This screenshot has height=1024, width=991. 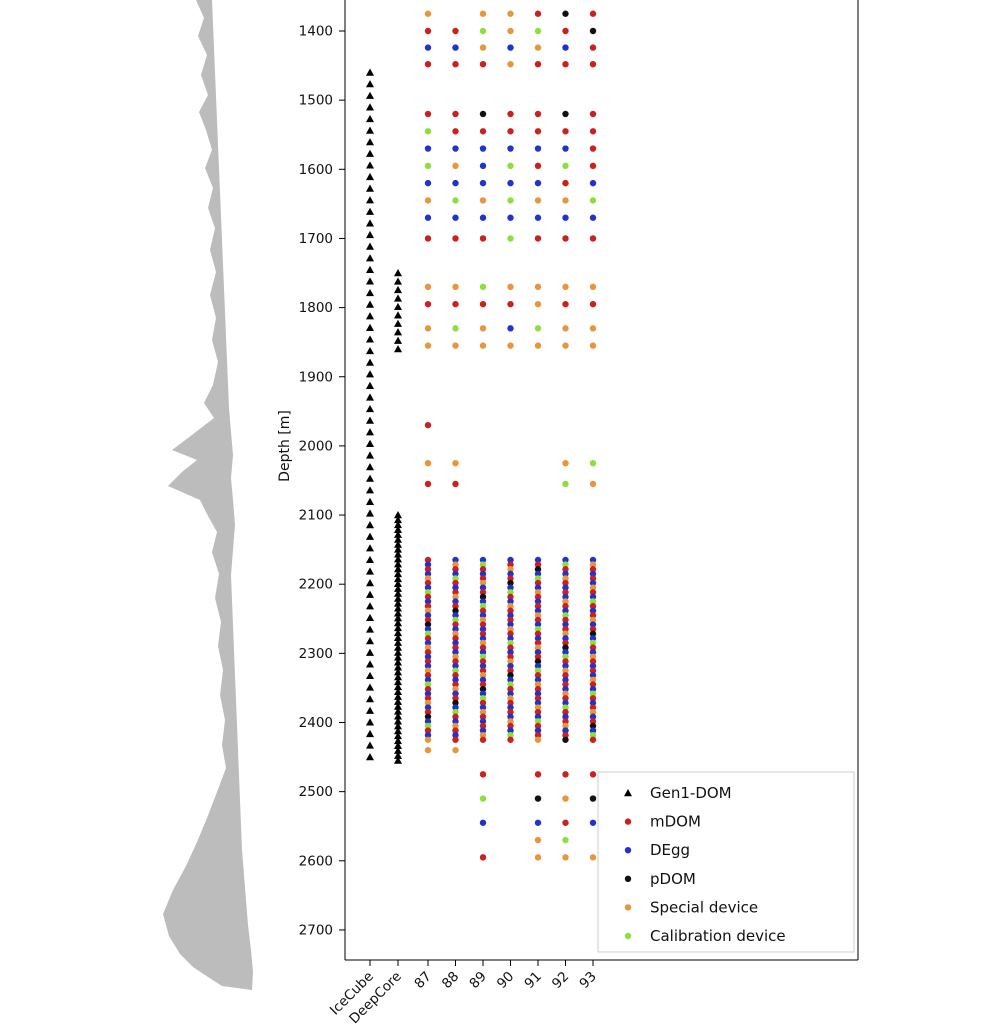 I want to click on y-tick-label: 1900, so click(x=316, y=377).